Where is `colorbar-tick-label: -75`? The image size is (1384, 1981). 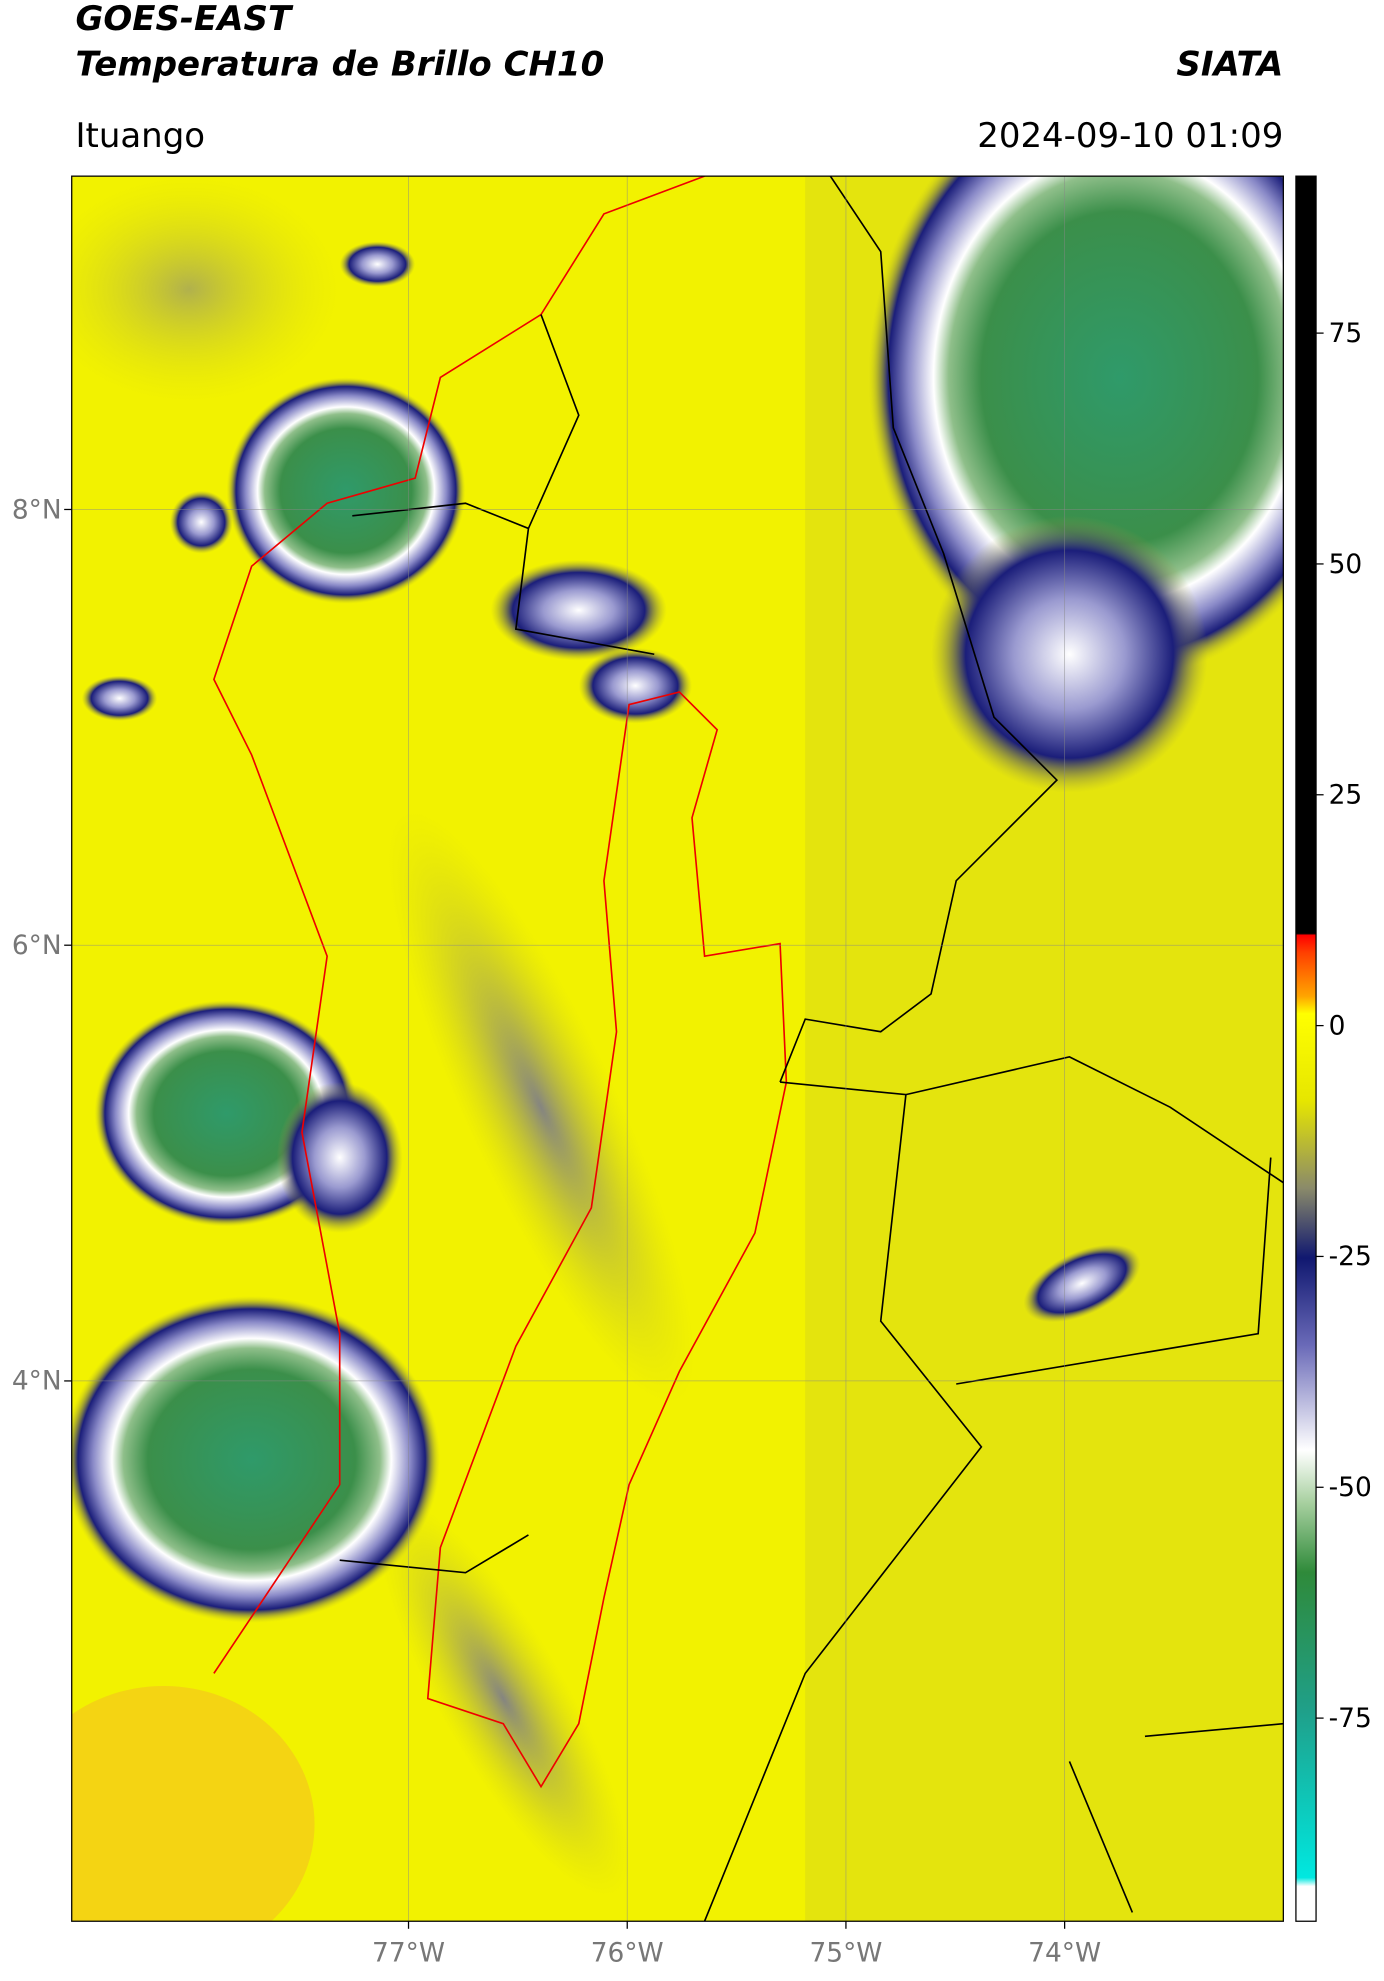 colorbar-tick-label: -75 is located at coordinates (1350, 1718).